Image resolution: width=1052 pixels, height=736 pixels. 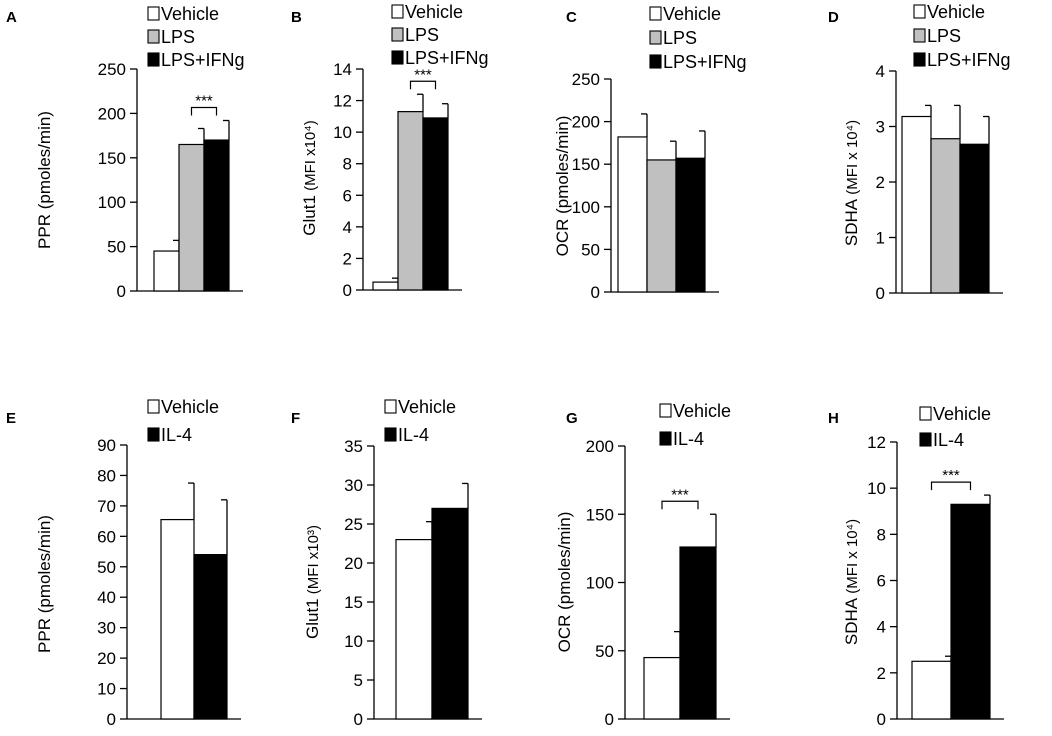 What do you see at coordinates (881, 627) in the screenshot?
I see `y-tick-label: 4` at bounding box center [881, 627].